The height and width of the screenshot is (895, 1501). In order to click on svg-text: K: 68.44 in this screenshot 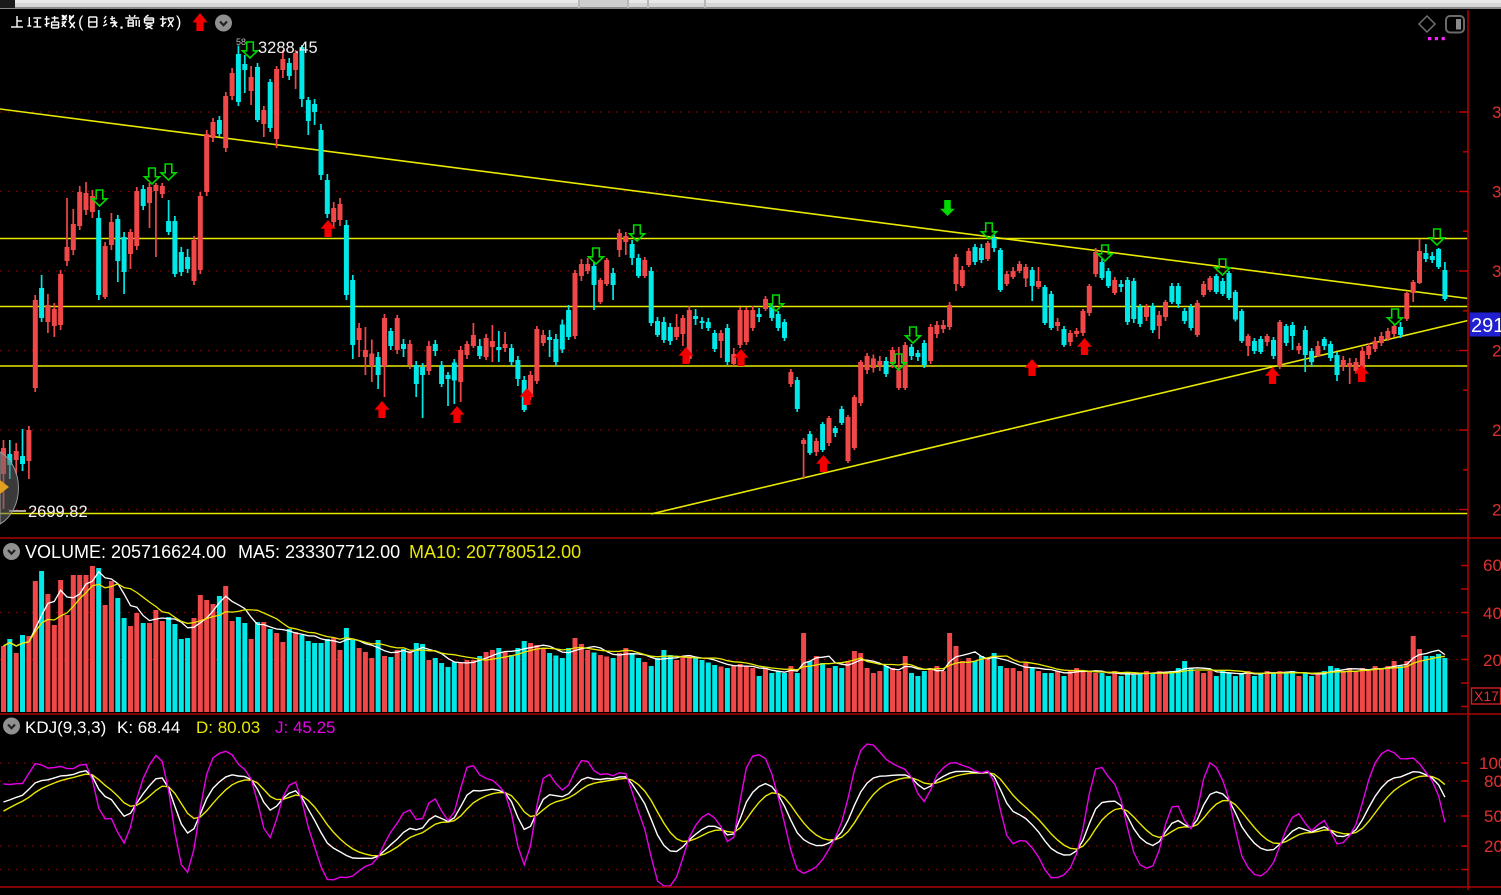, I will do `click(148, 727)`.